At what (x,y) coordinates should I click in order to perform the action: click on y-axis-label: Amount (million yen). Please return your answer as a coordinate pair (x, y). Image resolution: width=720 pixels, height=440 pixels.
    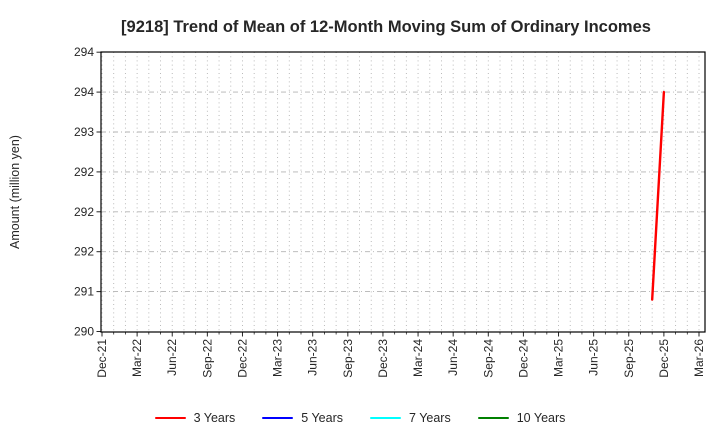
    Looking at the image, I should click on (15, 192).